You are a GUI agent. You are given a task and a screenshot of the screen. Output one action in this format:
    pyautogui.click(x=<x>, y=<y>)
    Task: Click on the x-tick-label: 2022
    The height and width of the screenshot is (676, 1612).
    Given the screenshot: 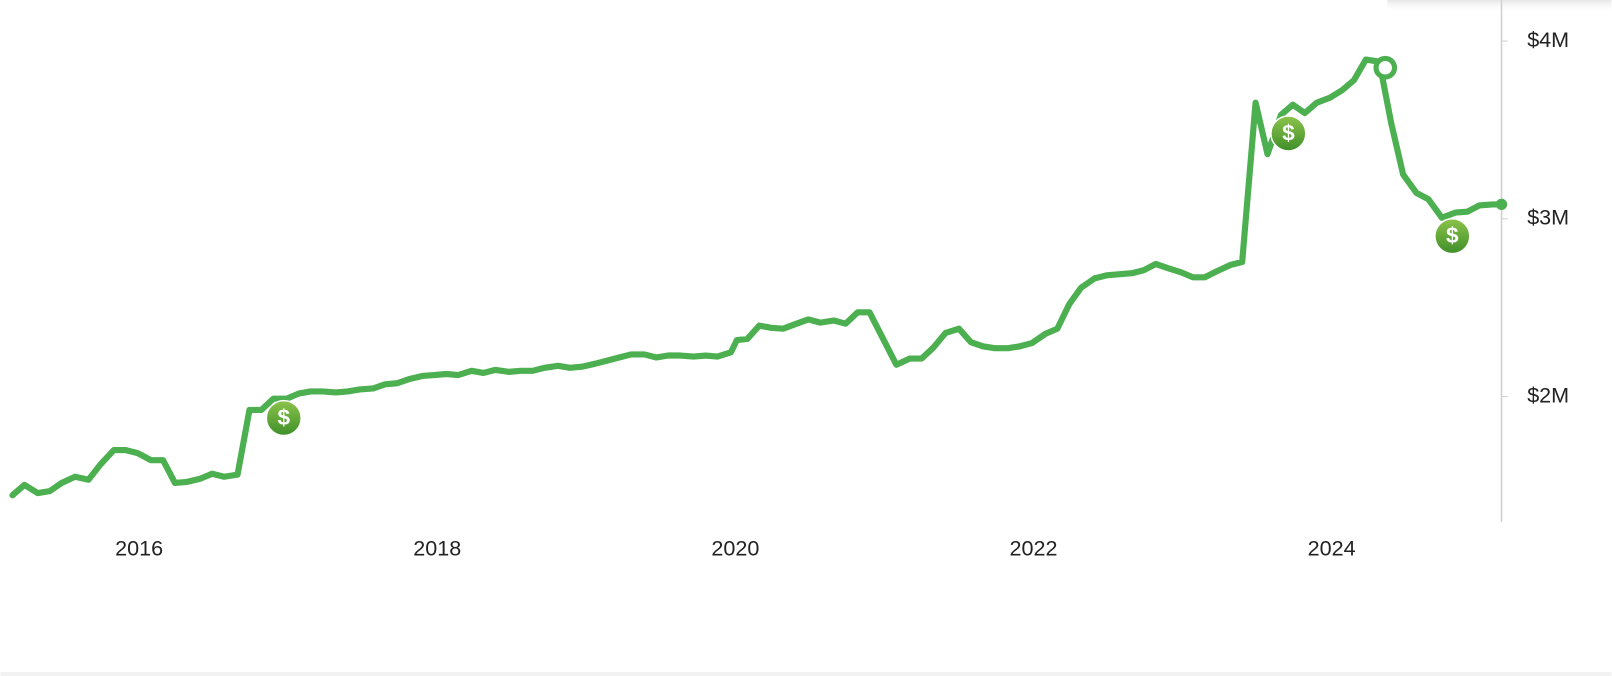 What is the action you would take?
    pyautogui.click(x=1034, y=547)
    